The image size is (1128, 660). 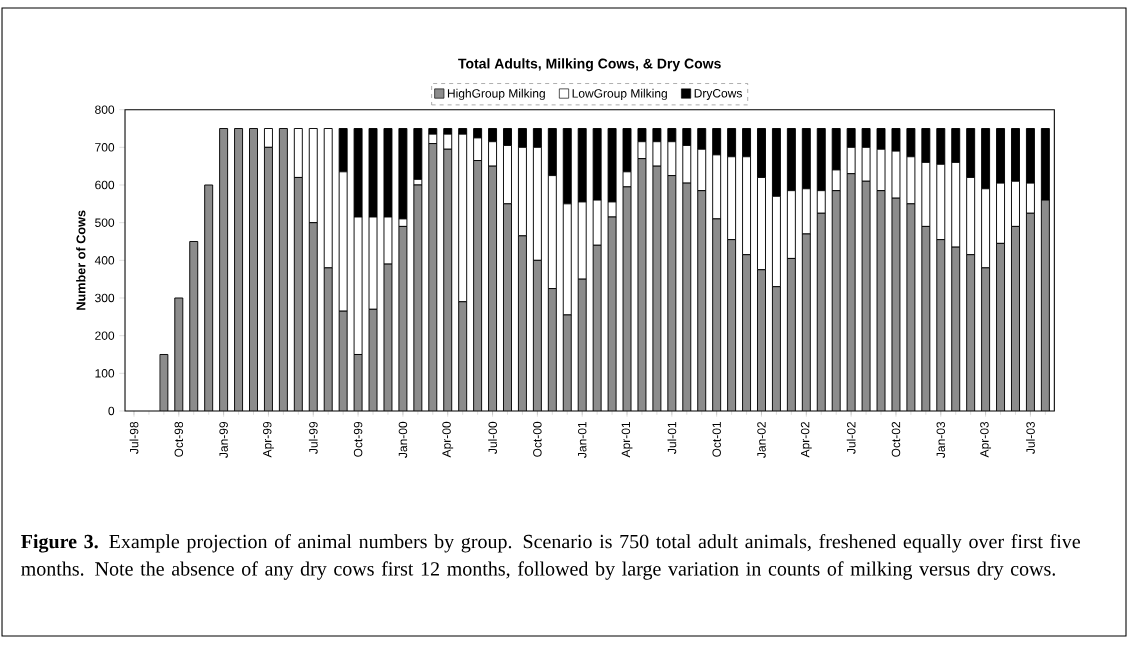 I want to click on legend-label: LowGroup Milking, so click(x=619, y=94).